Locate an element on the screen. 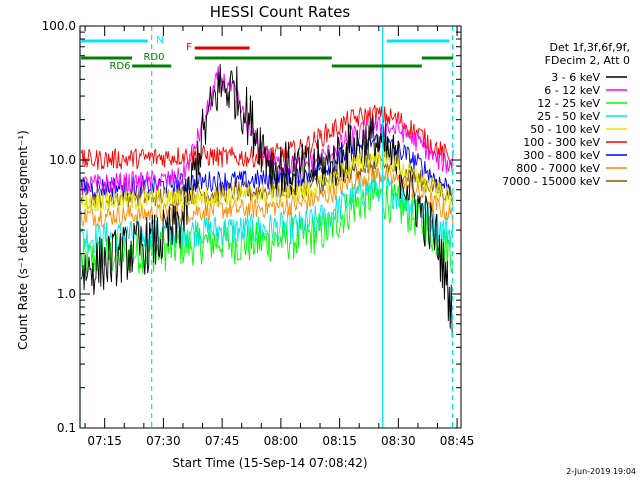 The height and width of the screenshot is (480, 640). x-tick-label: 08:00 is located at coordinates (281, 441).